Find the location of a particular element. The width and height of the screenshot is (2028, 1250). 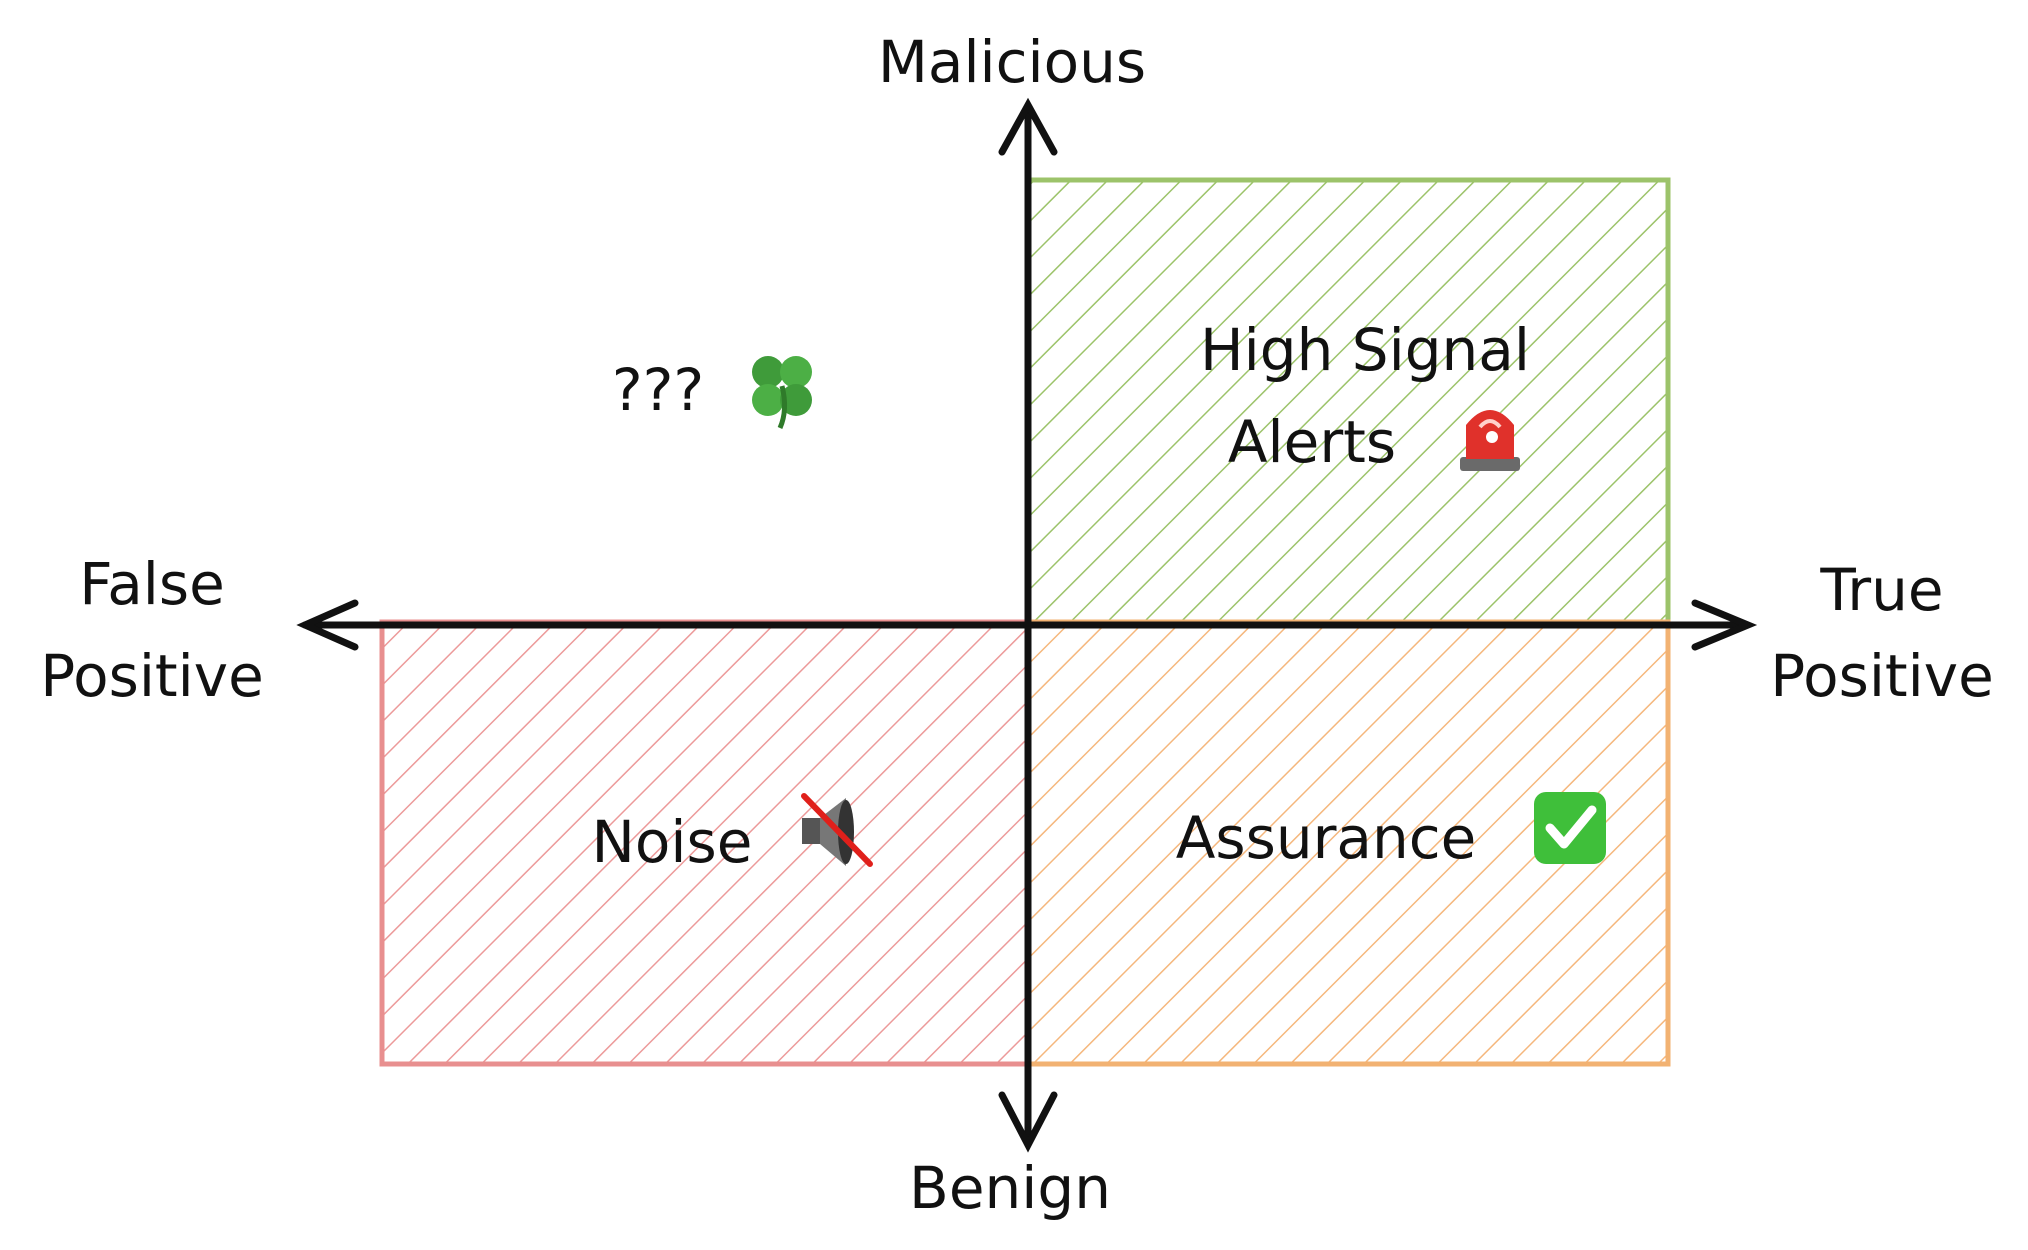

quadrant-assurance-label: Assurance is located at coordinates (1326, 838).